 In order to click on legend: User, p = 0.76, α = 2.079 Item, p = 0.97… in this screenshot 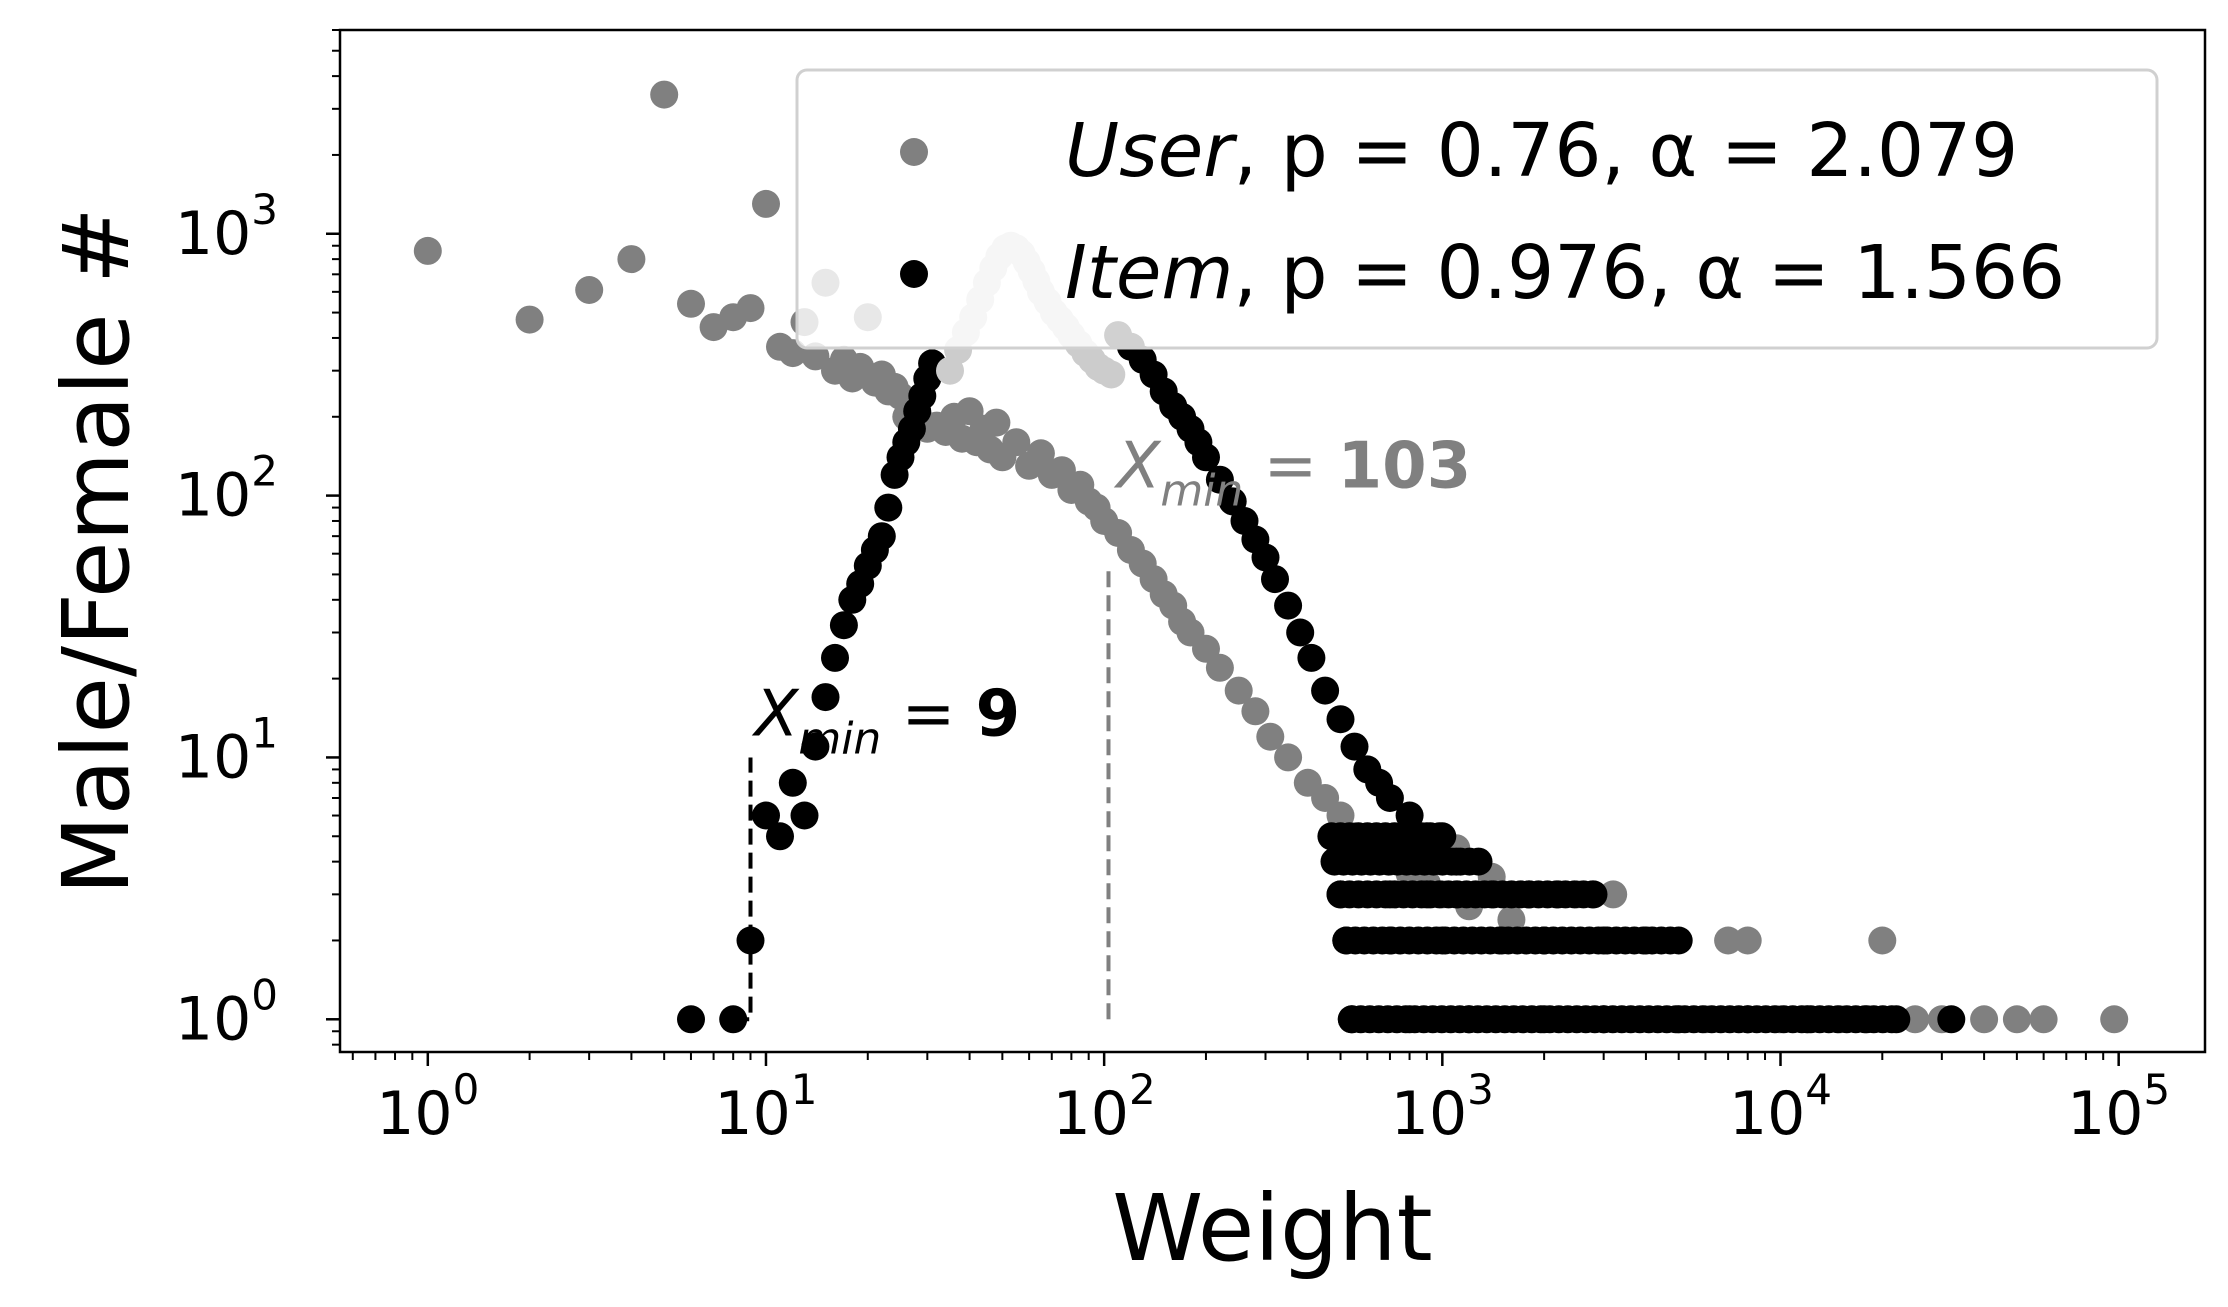, I will do `click(1477, 209)`.